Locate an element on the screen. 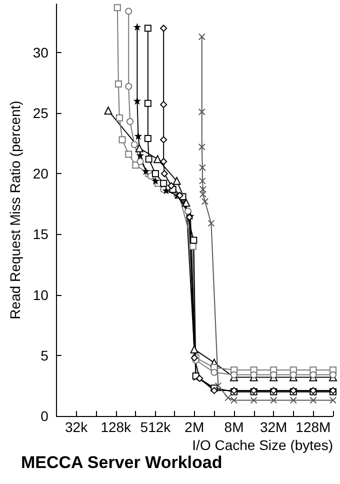 The image size is (340, 484). y-tick-label: 20 is located at coordinates (40, 174).